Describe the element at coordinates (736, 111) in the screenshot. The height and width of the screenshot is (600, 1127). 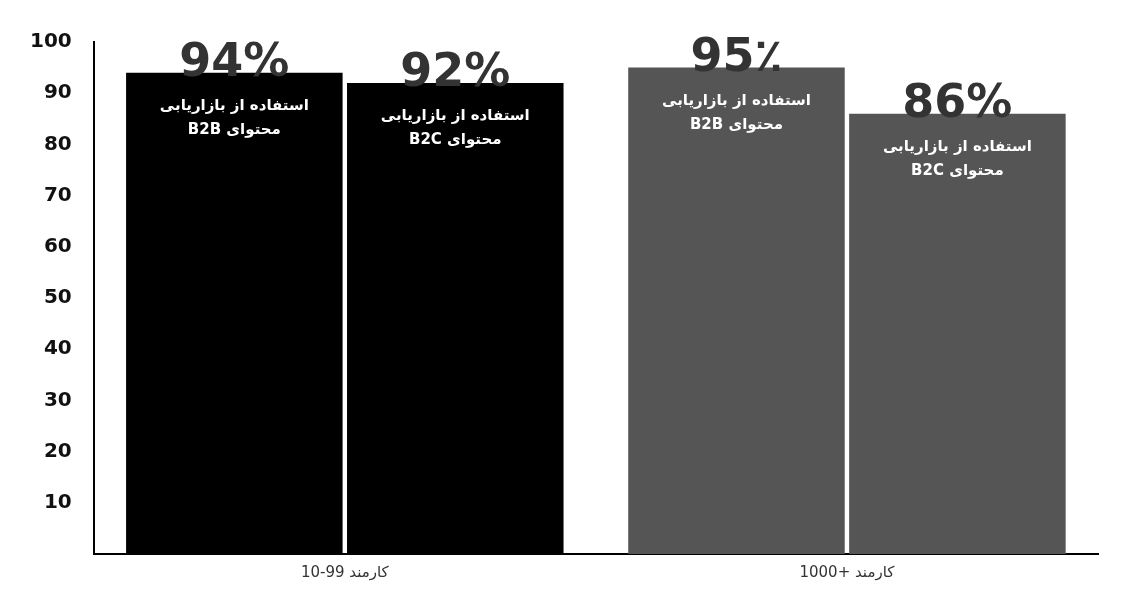
I see `text: استفاده از بازاریابی محتوای B2B` at that location.